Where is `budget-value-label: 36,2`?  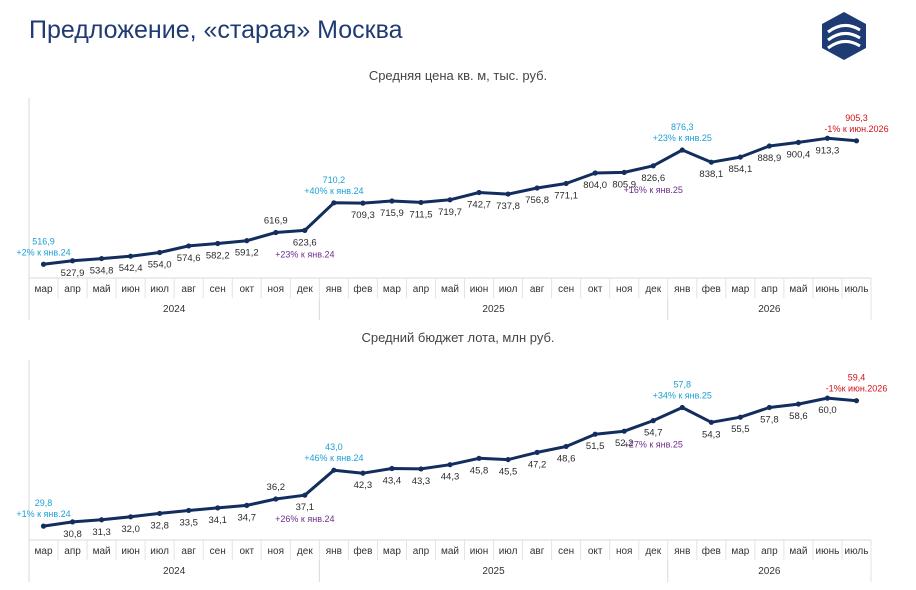
budget-value-label: 36,2 is located at coordinates (276, 487).